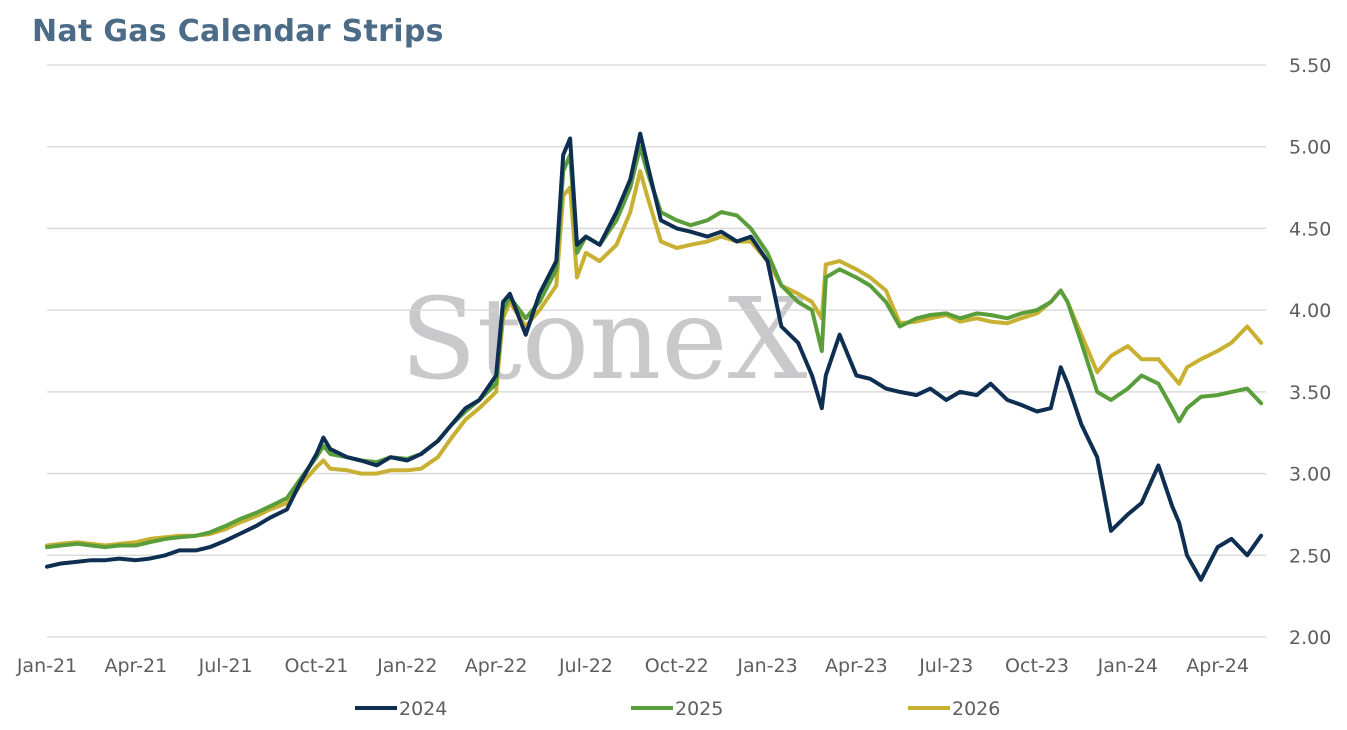 The width and height of the screenshot is (1347, 730). Describe the element at coordinates (766, 666) in the screenshot. I see `x-tick-label: Jan-23` at that location.